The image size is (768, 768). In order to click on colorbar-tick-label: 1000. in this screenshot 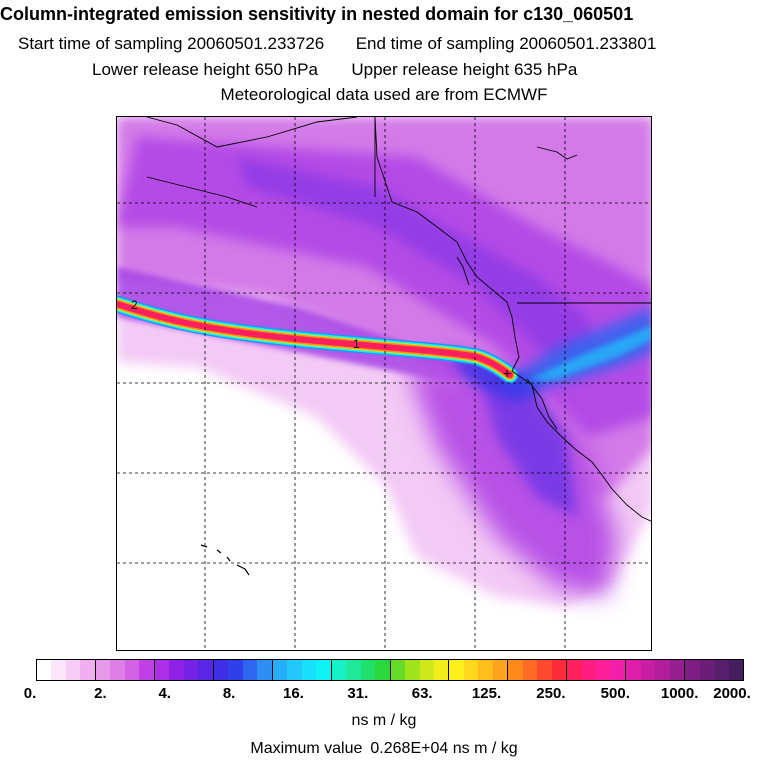, I will do `click(679, 693)`.